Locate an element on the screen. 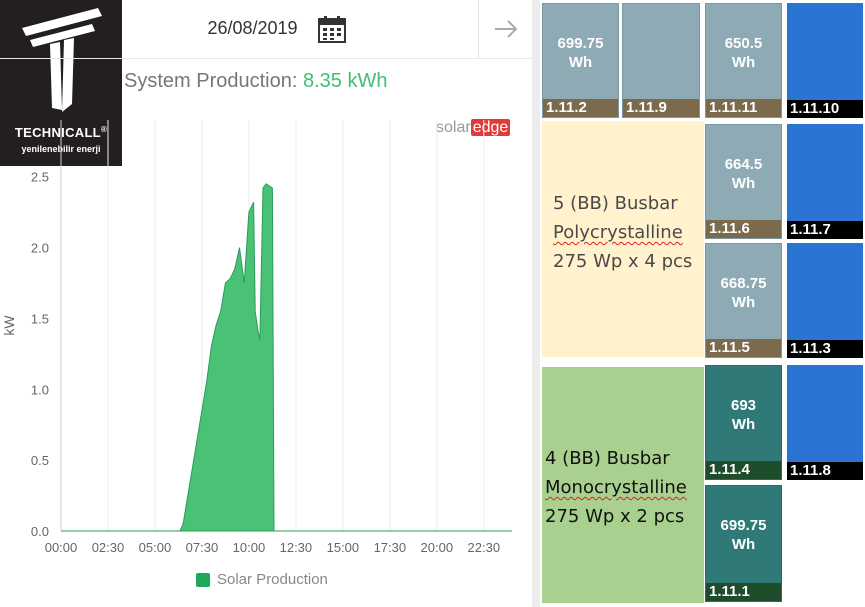 The image size is (865, 607). x-tick-label: 12:30 is located at coordinates (296, 547).